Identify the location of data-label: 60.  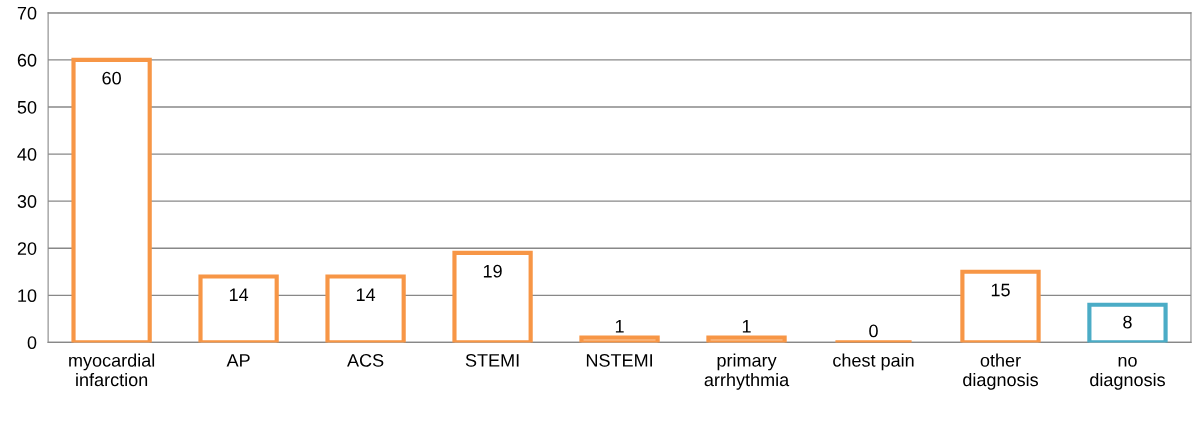
(111, 78).